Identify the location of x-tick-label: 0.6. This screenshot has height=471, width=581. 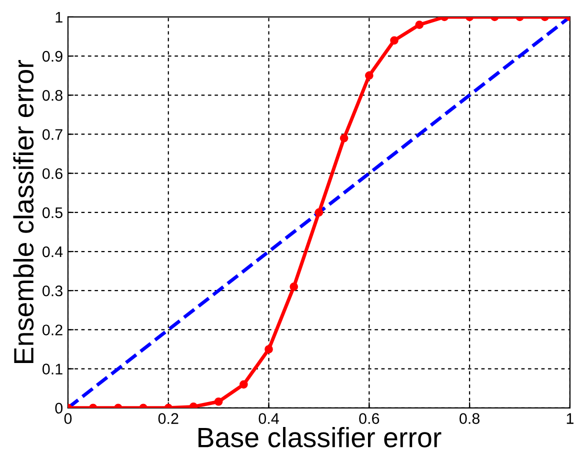
(369, 418).